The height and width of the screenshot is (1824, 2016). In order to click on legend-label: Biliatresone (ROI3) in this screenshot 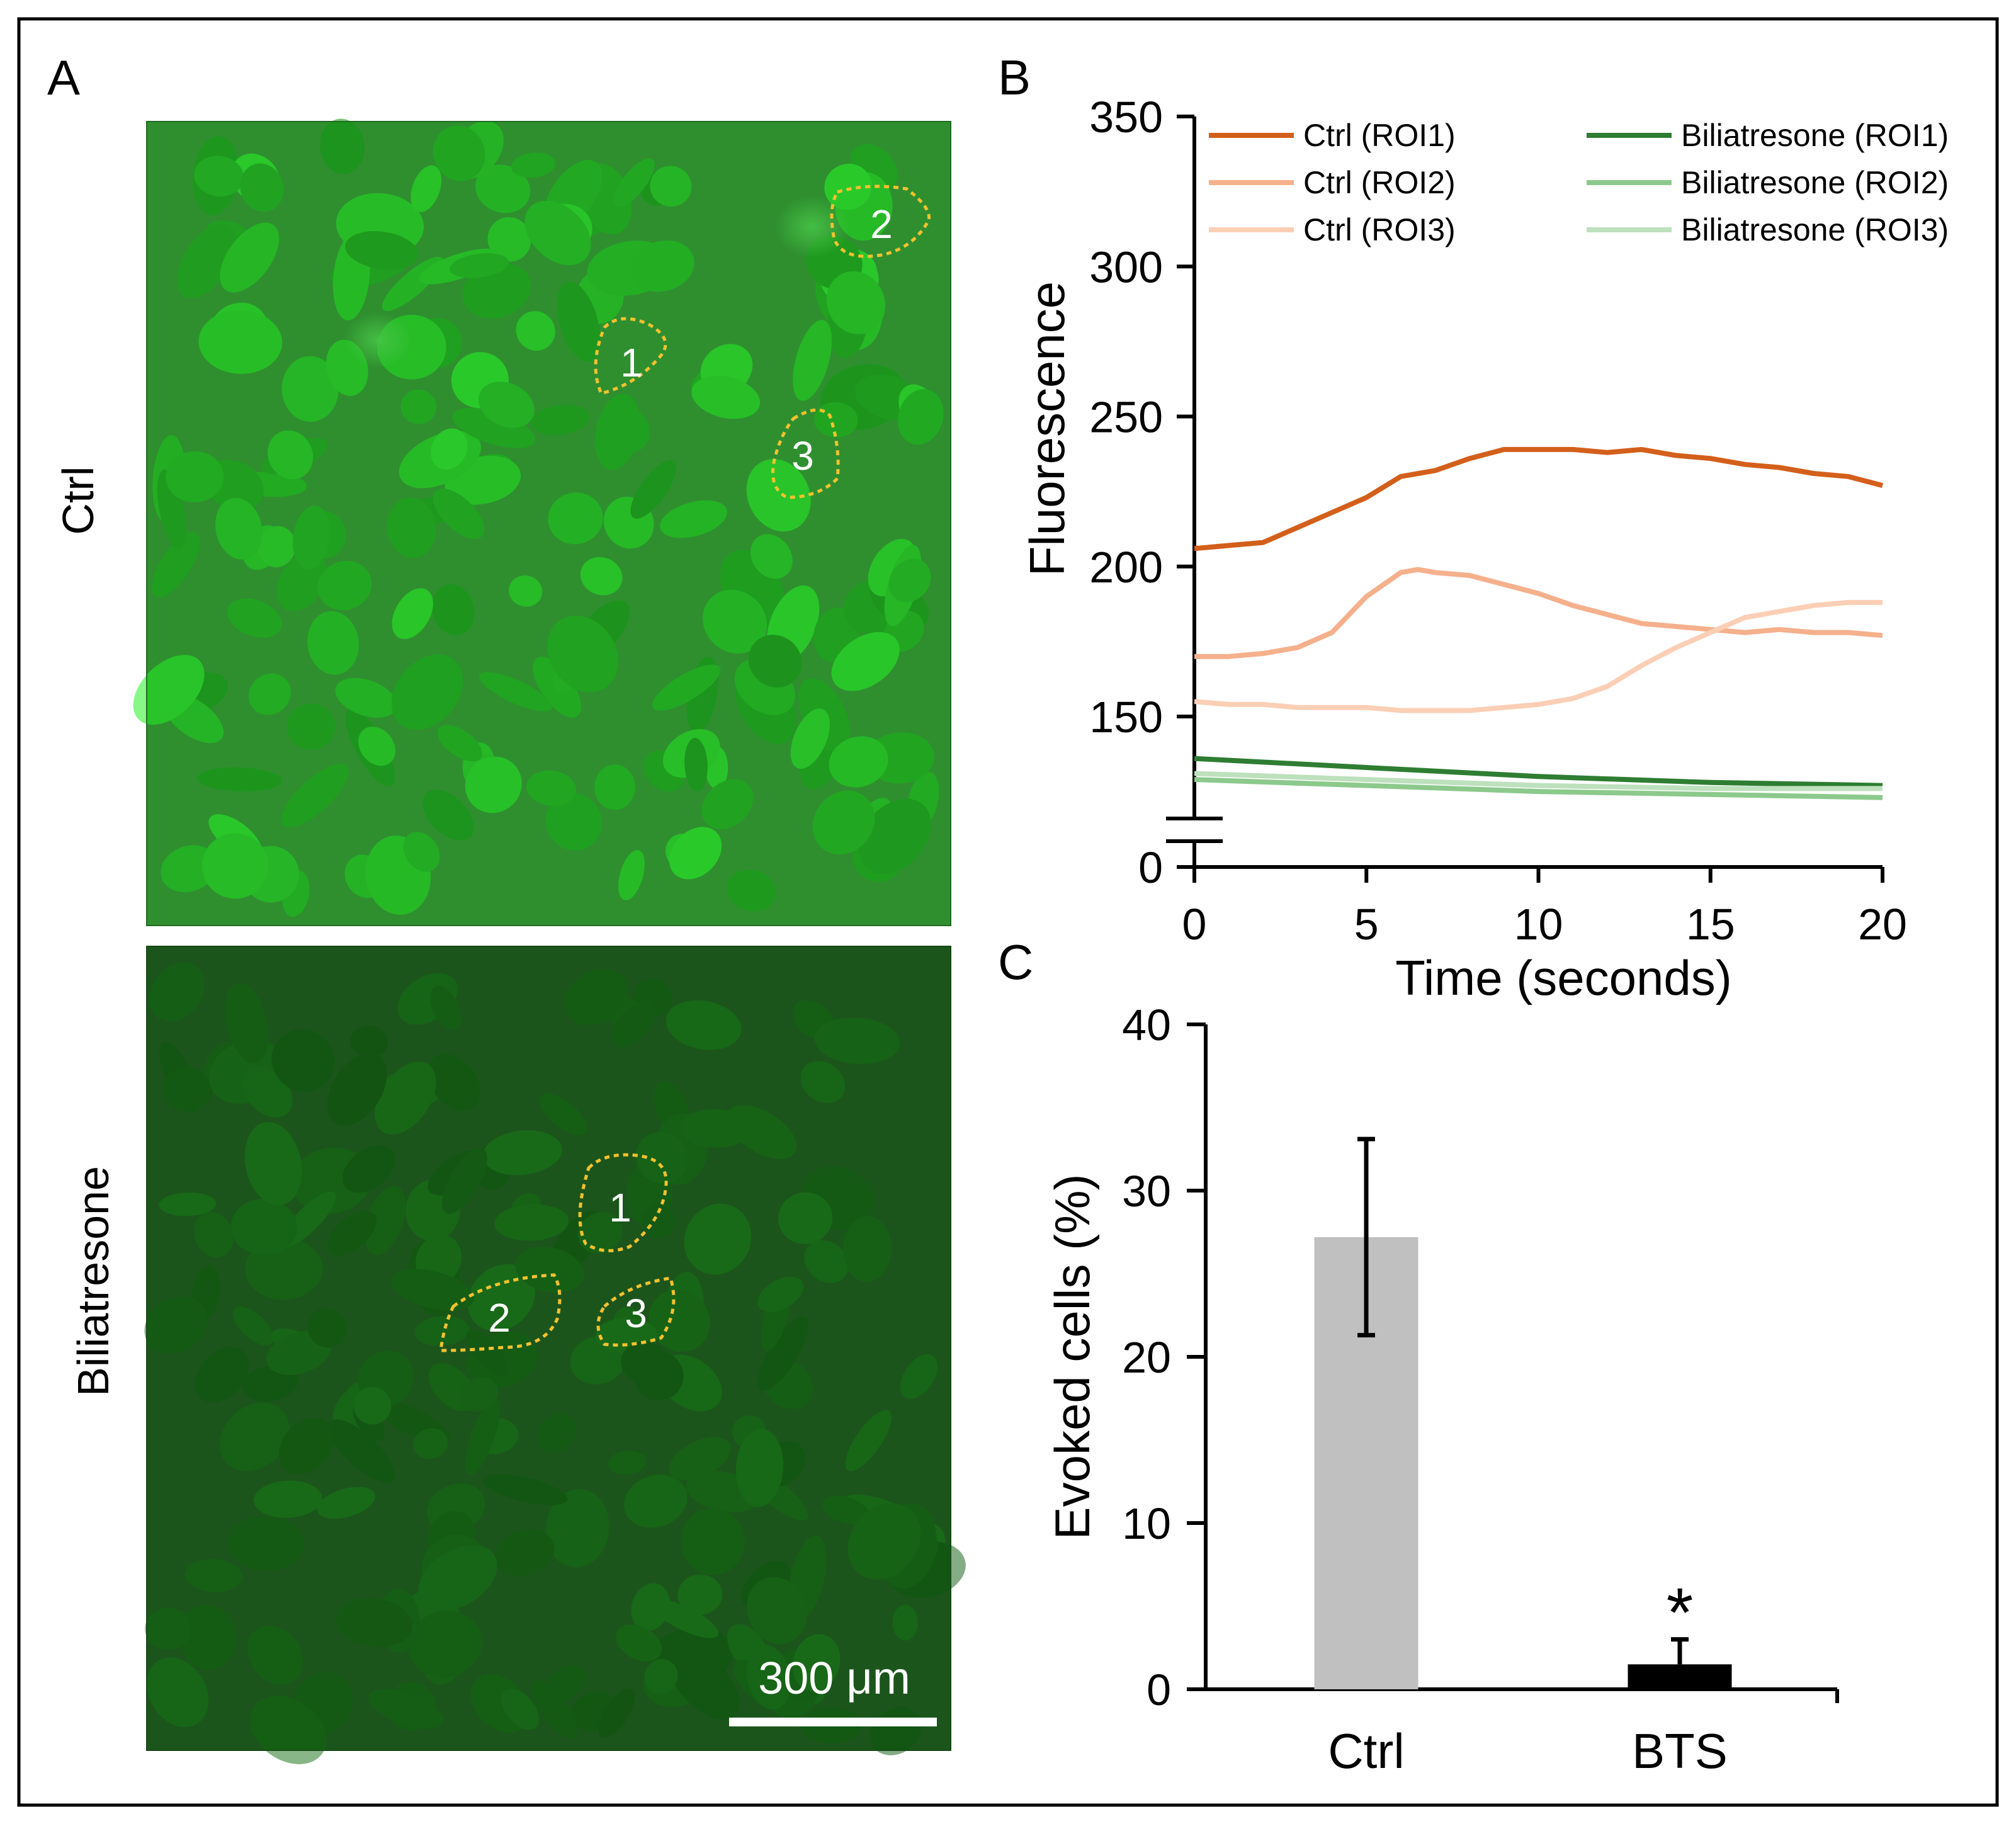, I will do `click(1815, 229)`.